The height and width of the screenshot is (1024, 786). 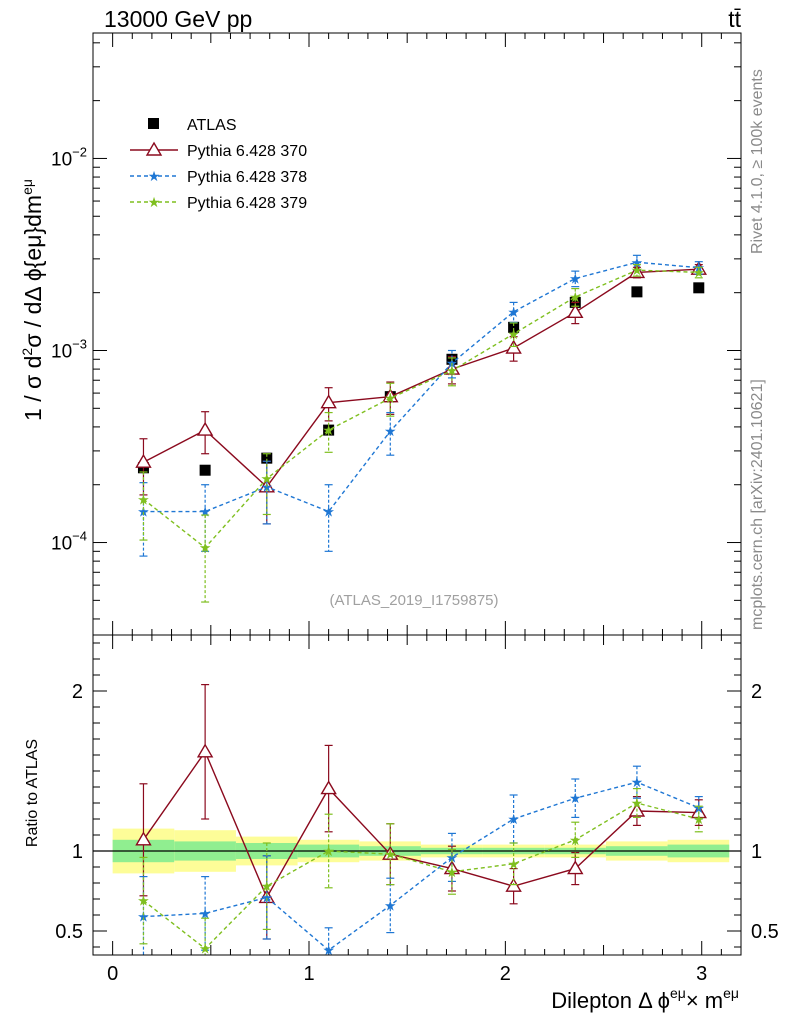 I want to click on ratio-y-tick-label-right: 0.5, so click(x=765, y=932).